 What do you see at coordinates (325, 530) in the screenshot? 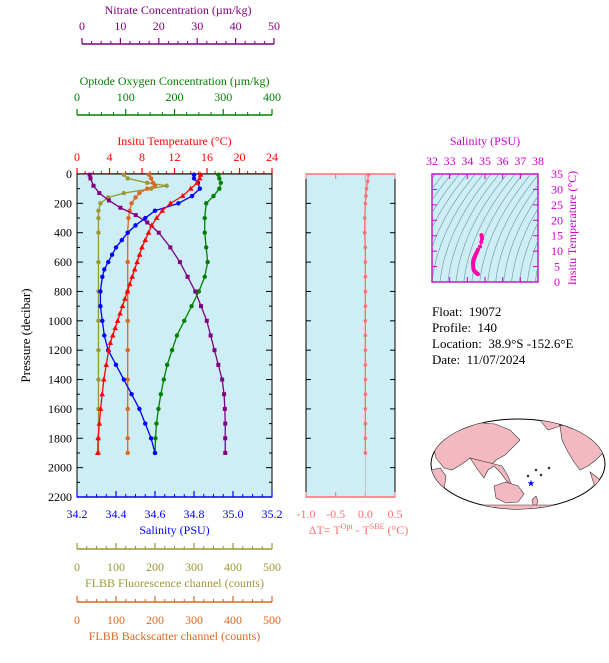
I see `dt-axis-title-part: ΔT= T` at bounding box center [325, 530].